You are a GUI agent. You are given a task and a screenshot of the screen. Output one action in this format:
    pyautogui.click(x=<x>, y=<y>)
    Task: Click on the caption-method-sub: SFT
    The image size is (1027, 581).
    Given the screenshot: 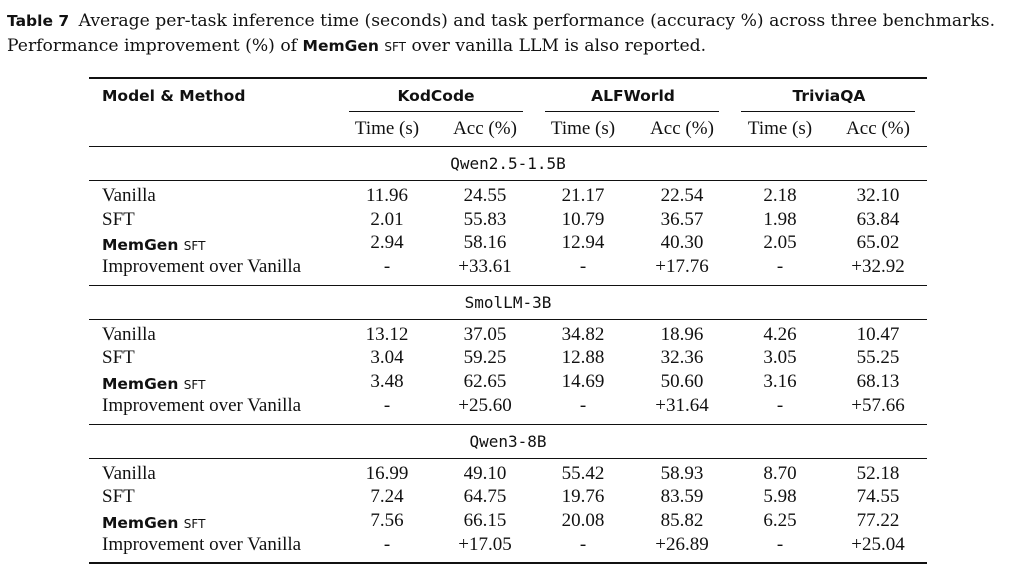 What is the action you would take?
    pyautogui.click(x=395, y=47)
    